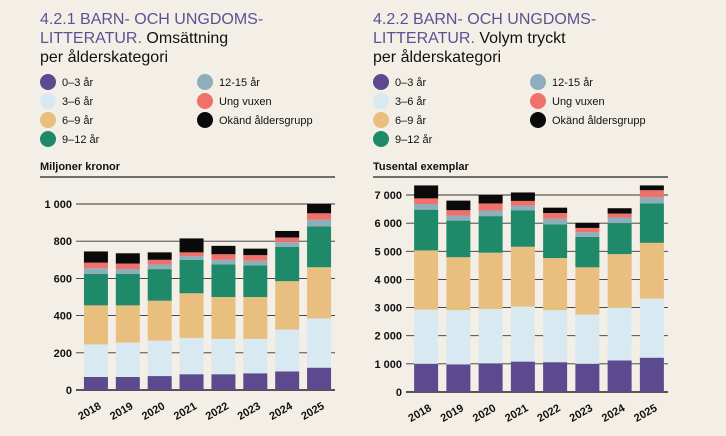 Image resolution: width=726 pixels, height=436 pixels. I want to click on chart-2-title-rest: Volym tryckt, so click(520, 38).